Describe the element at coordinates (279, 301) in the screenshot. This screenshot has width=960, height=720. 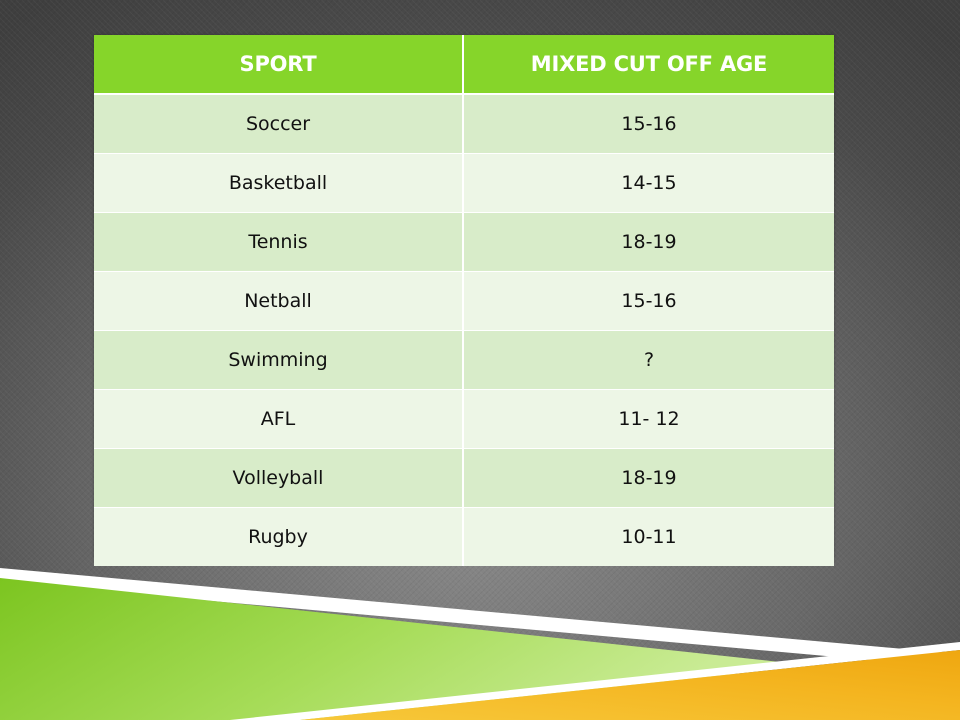
I see `sport-cell: Netball` at that location.